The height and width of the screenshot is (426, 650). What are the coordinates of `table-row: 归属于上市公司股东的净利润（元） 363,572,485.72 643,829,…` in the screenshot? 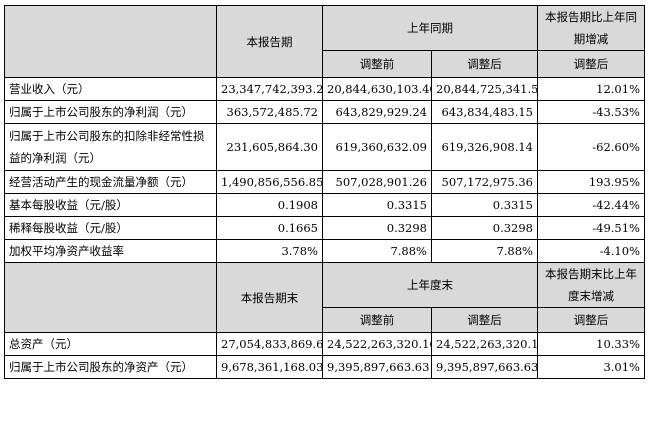 It's located at (324, 112).